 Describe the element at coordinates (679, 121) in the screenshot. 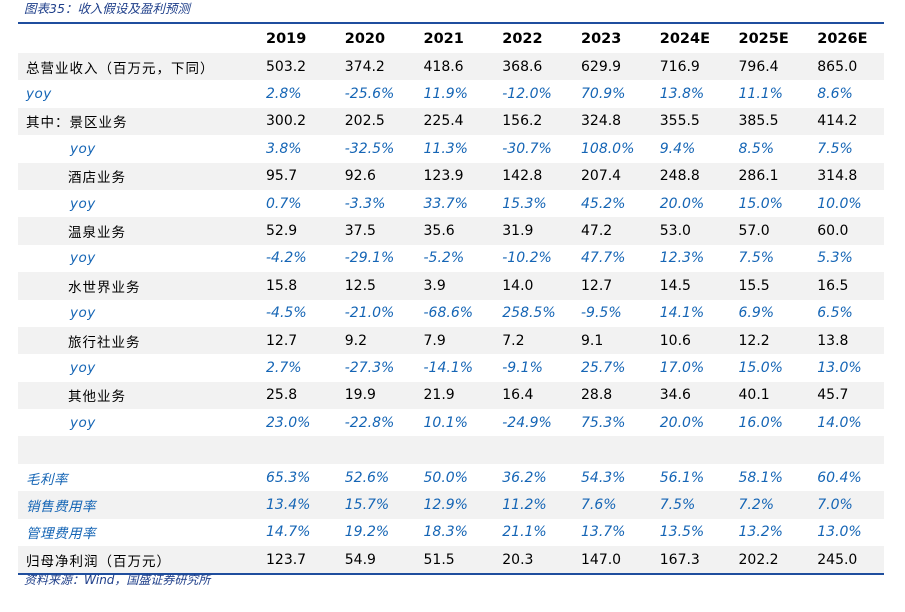

I see `row-value: 355.5` at that location.